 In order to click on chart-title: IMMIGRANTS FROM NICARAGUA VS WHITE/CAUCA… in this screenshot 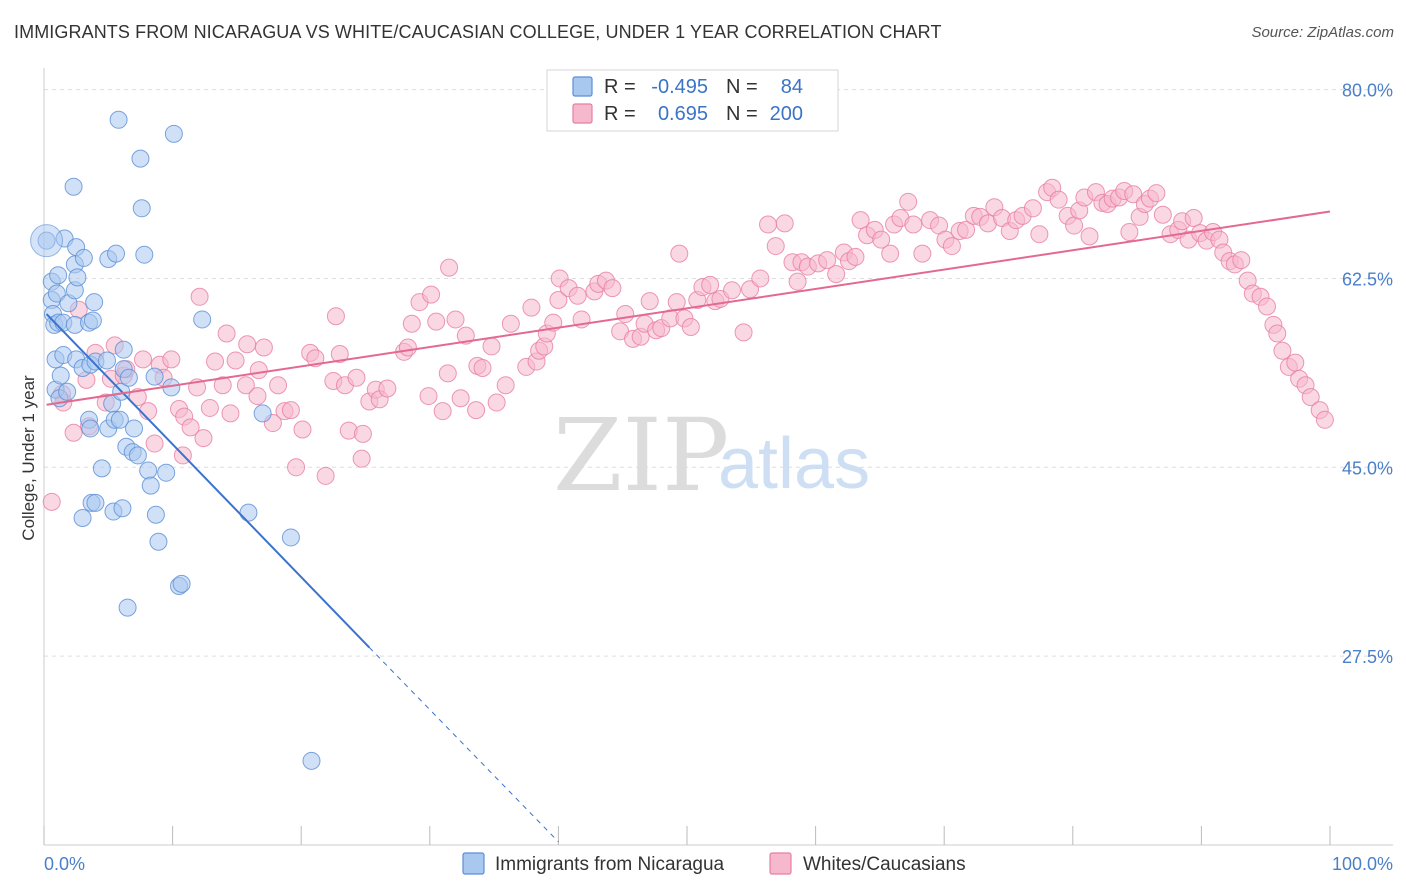, I will do `click(478, 32)`.